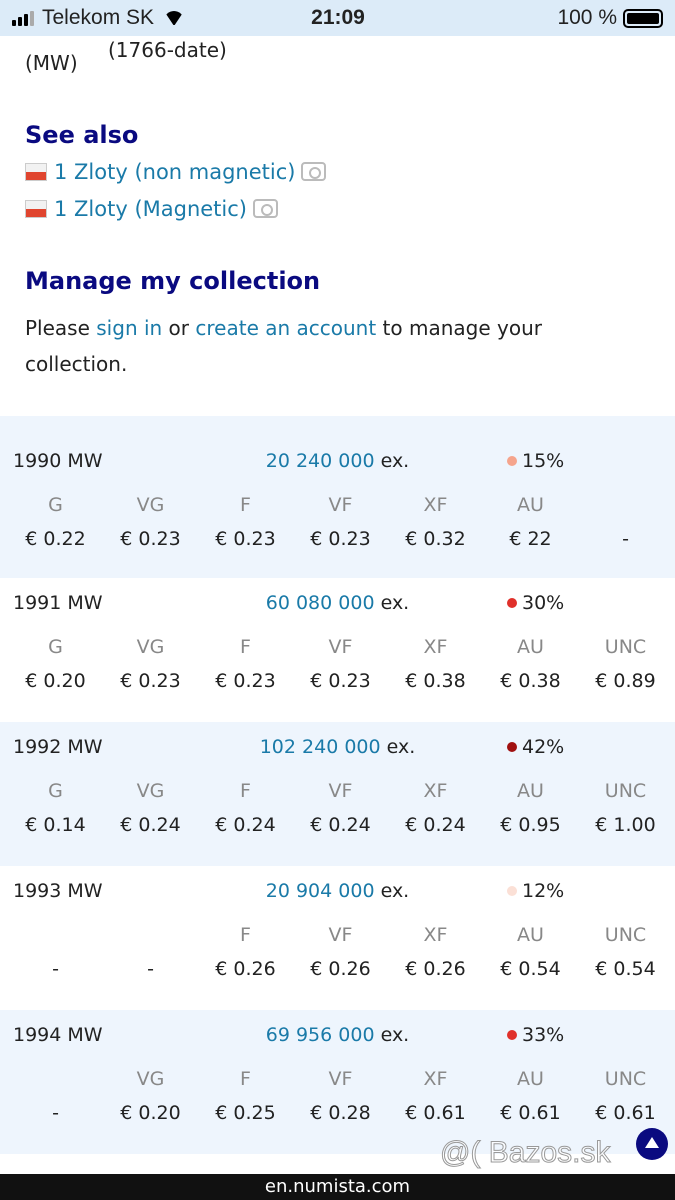 The width and height of the screenshot is (675, 1200). I want to click on rarity: 30%, so click(535, 603).